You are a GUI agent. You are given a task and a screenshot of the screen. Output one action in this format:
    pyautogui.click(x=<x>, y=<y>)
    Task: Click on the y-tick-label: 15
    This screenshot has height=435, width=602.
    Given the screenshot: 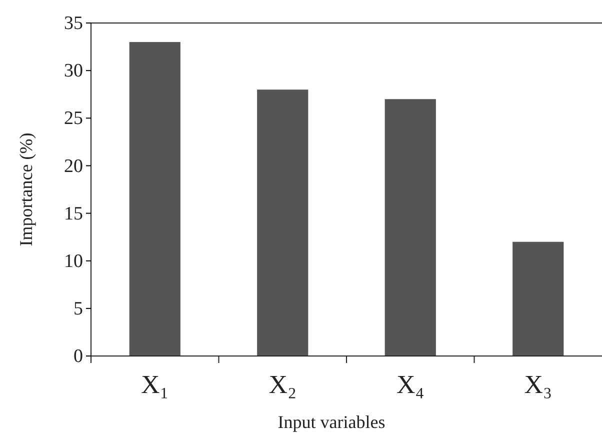 What is the action you would take?
    pyautogui.click(x=73, y=213)
    